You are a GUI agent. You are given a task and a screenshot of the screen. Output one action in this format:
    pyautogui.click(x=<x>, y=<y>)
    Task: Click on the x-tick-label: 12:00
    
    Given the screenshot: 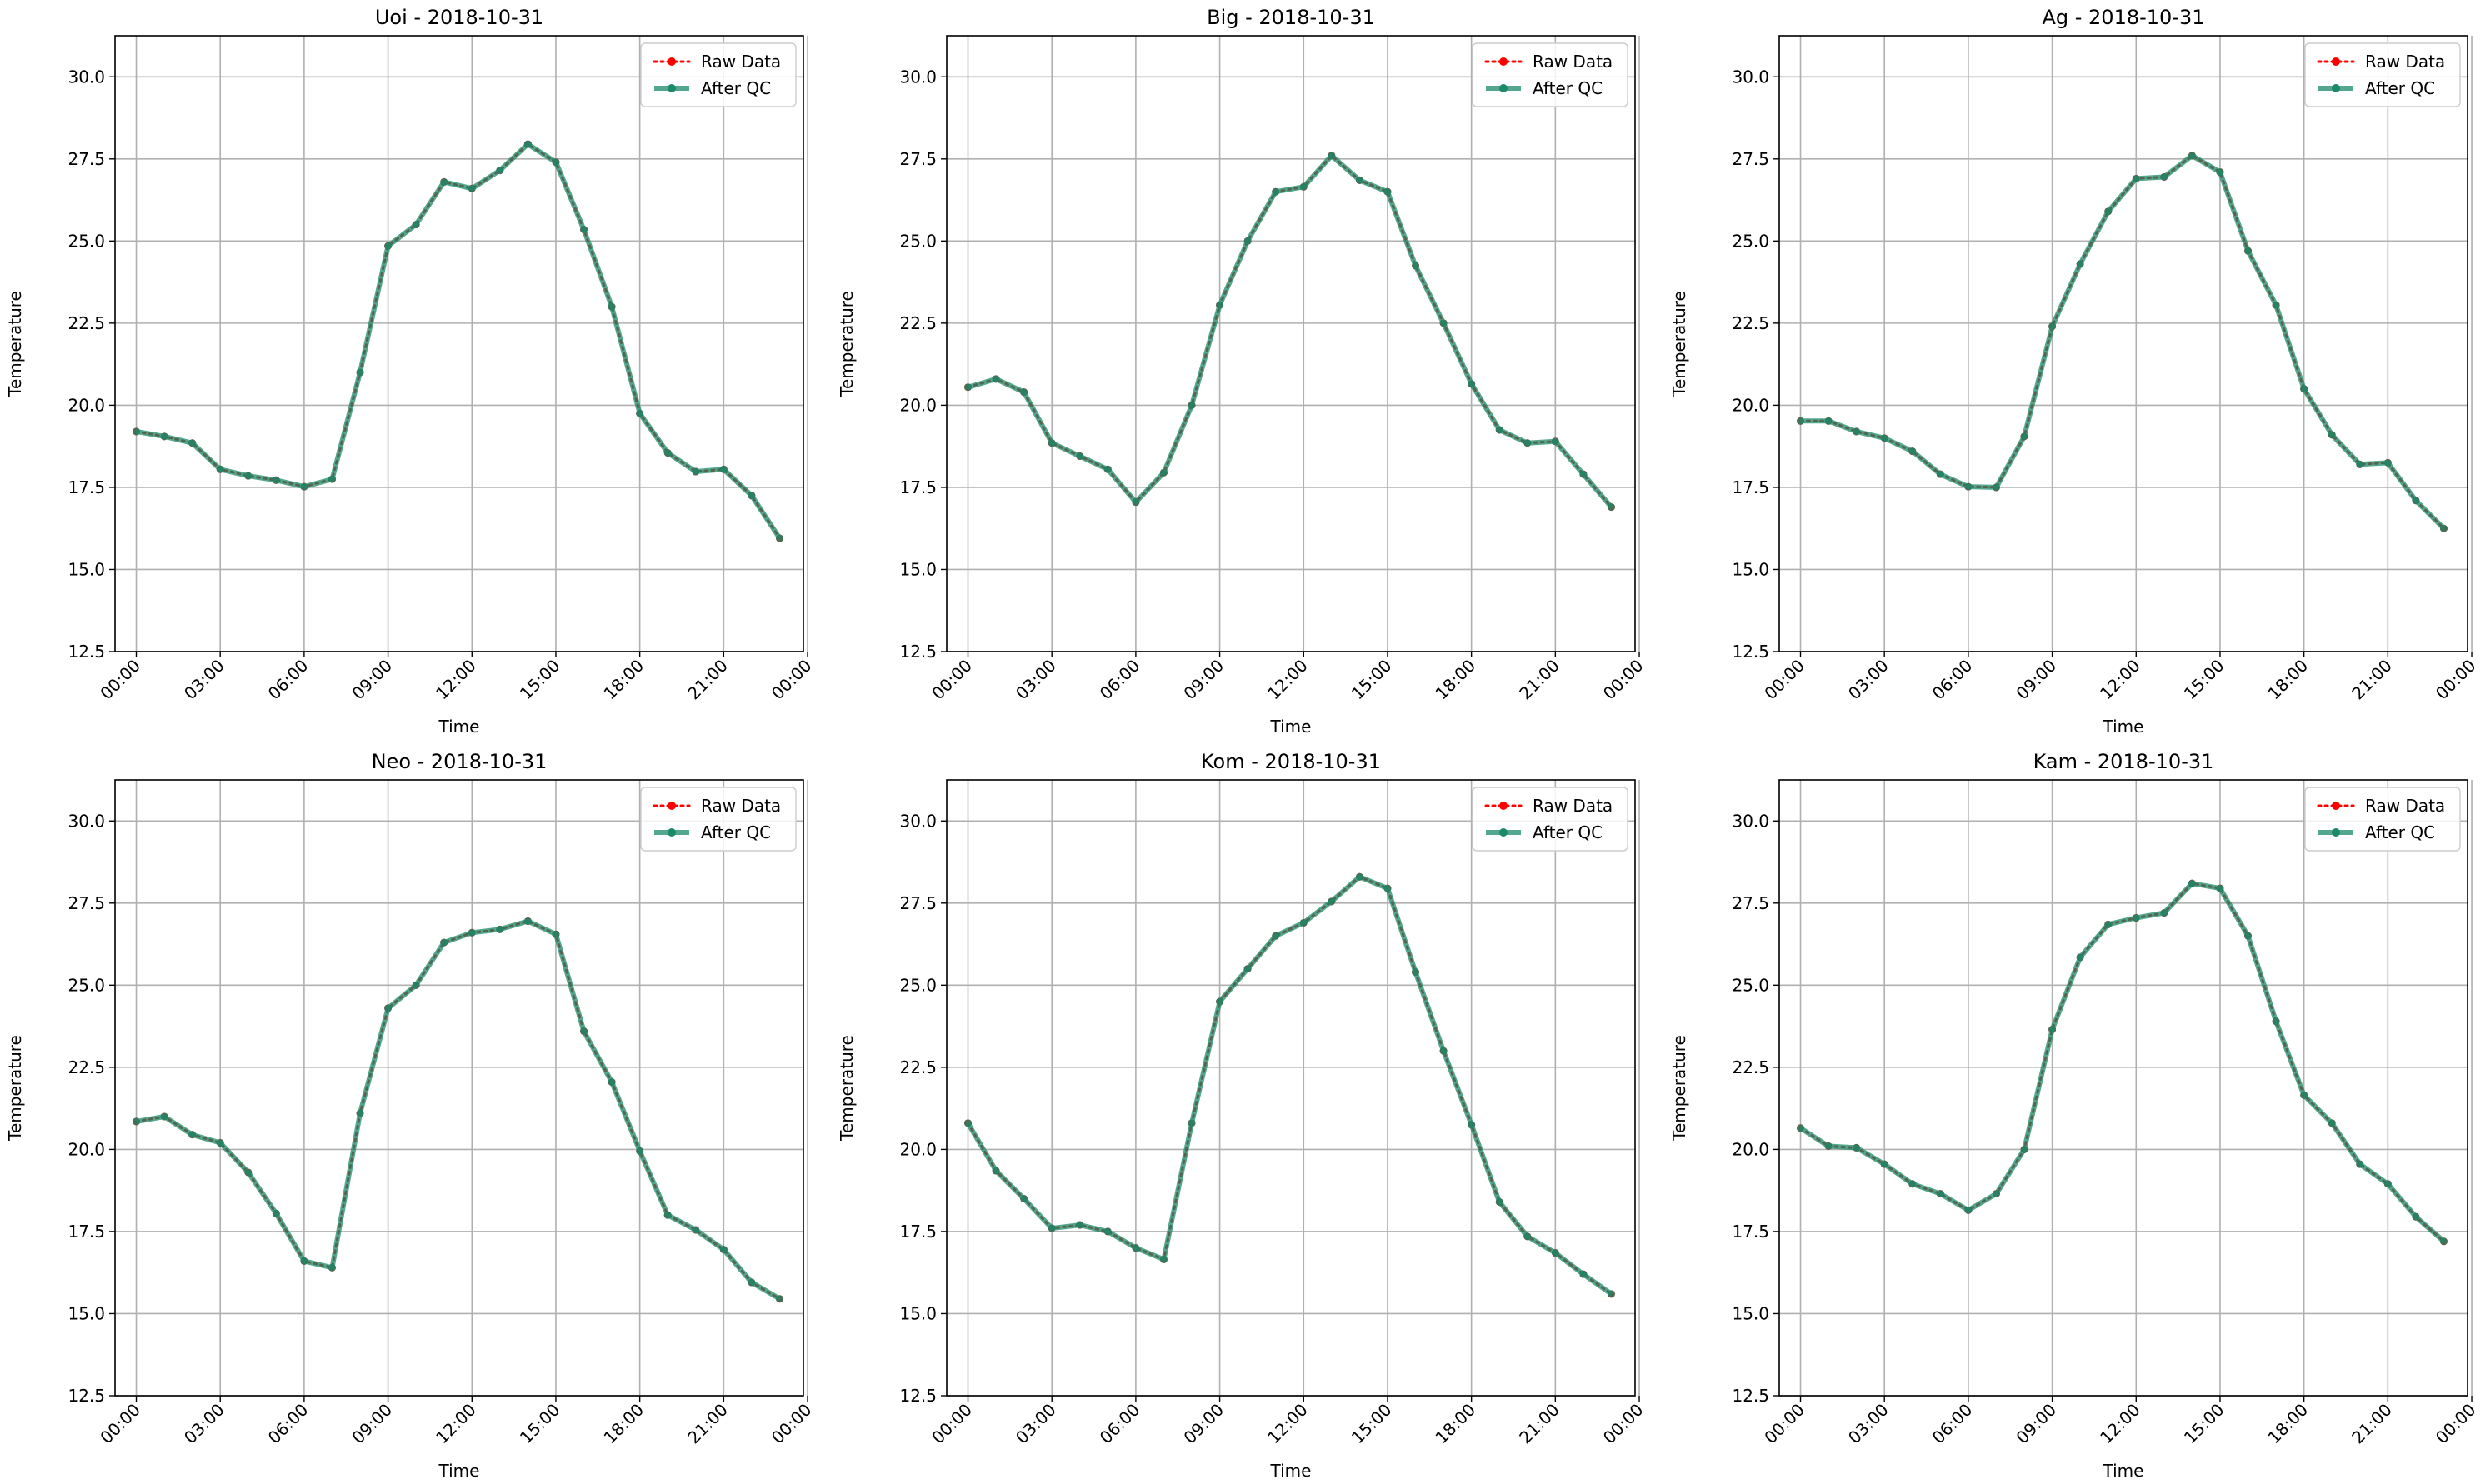 What is the action you would take?
    pyautogui.click(x=2120, y=680)
    